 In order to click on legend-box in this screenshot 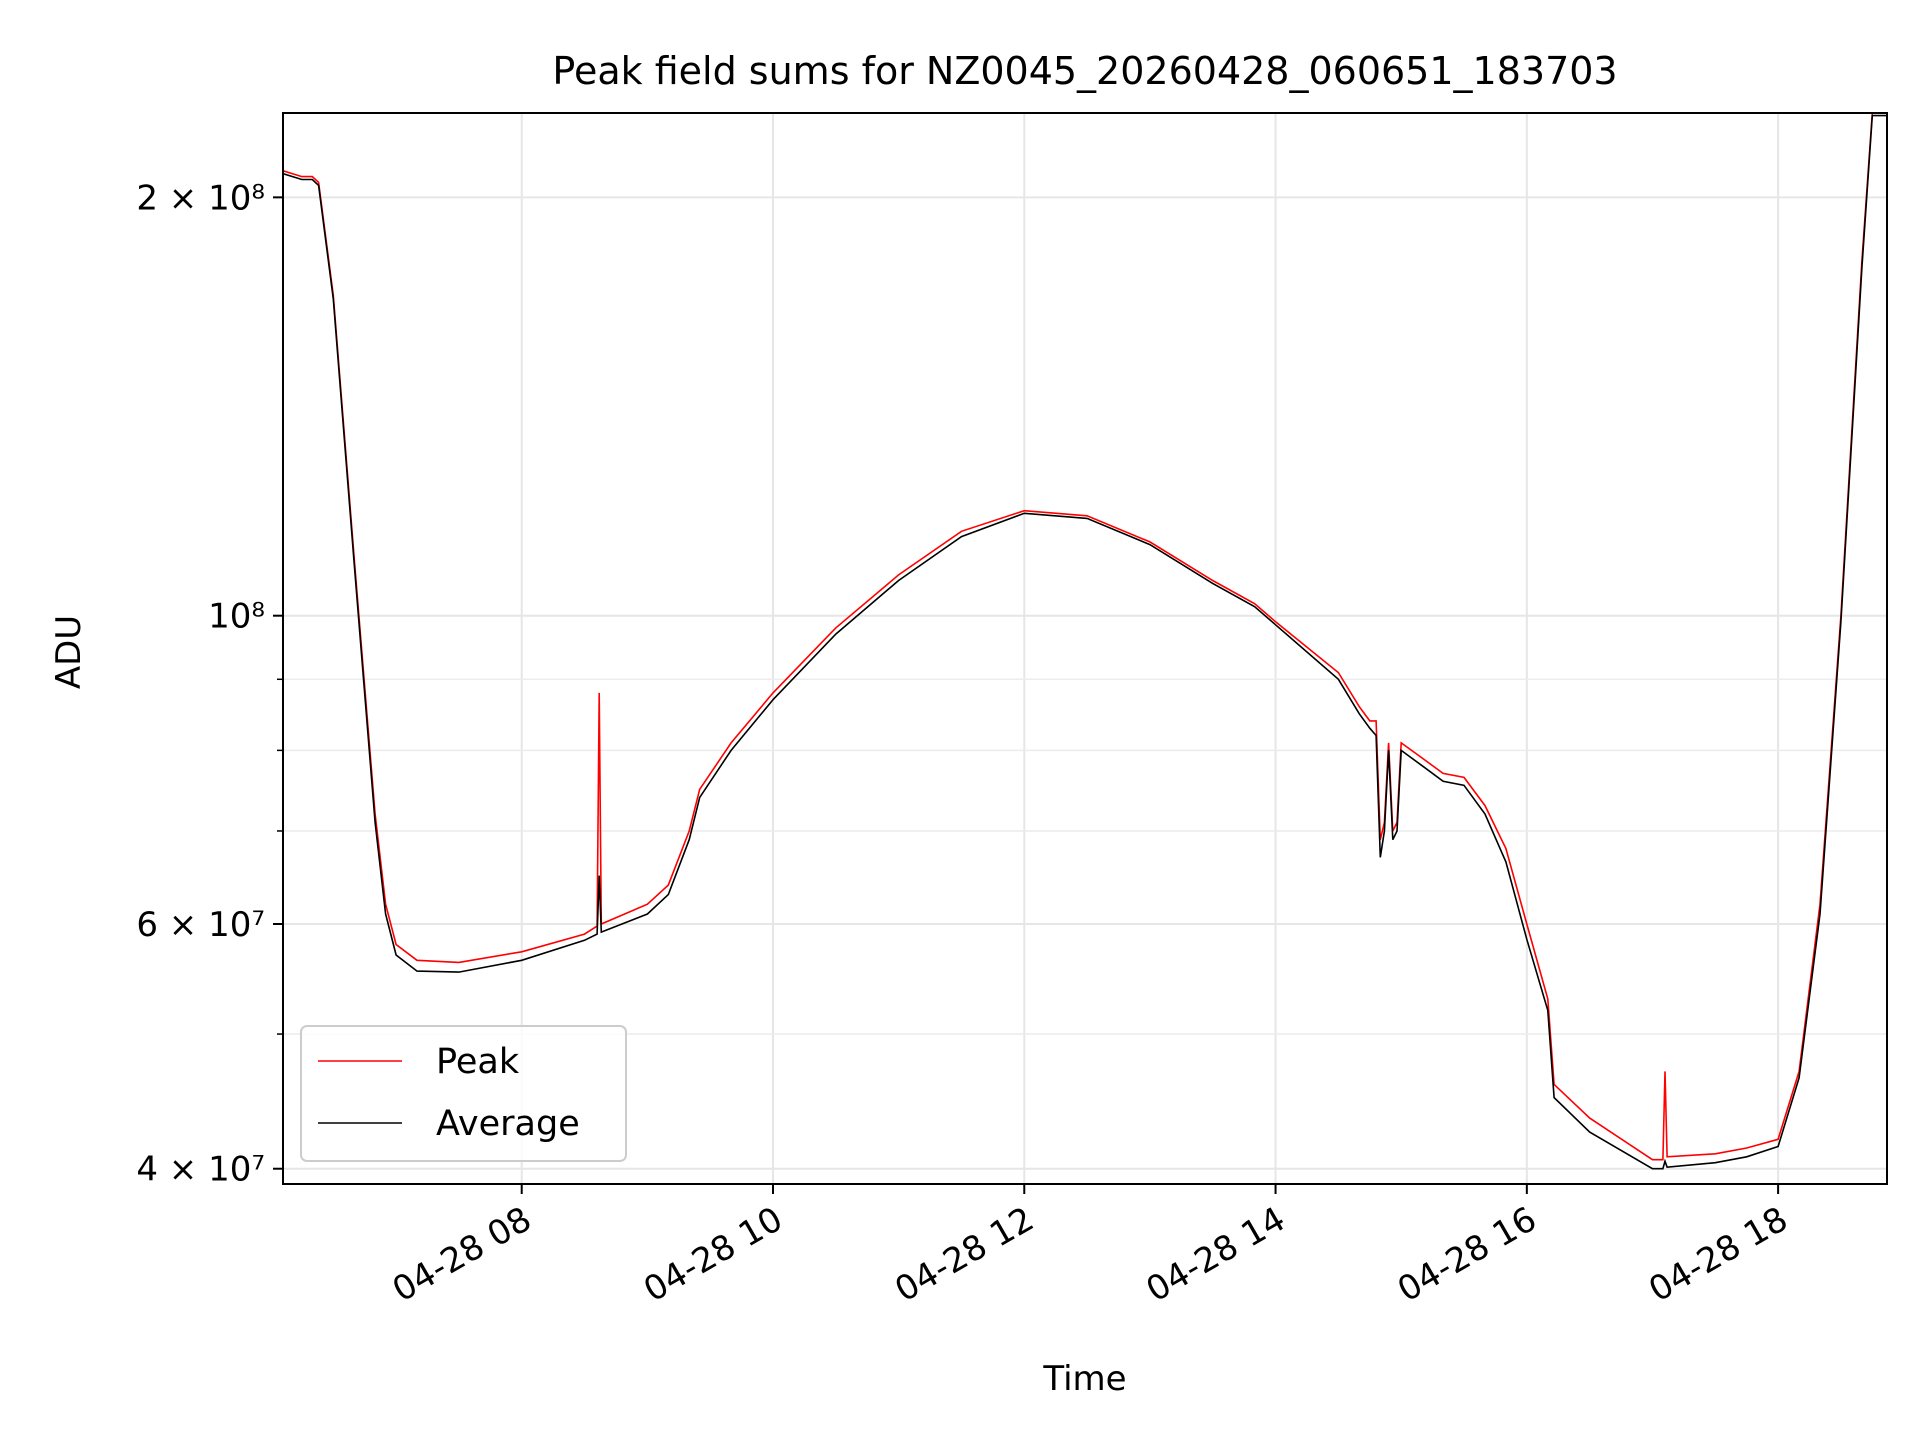, I will do `click(463, 1093)`.